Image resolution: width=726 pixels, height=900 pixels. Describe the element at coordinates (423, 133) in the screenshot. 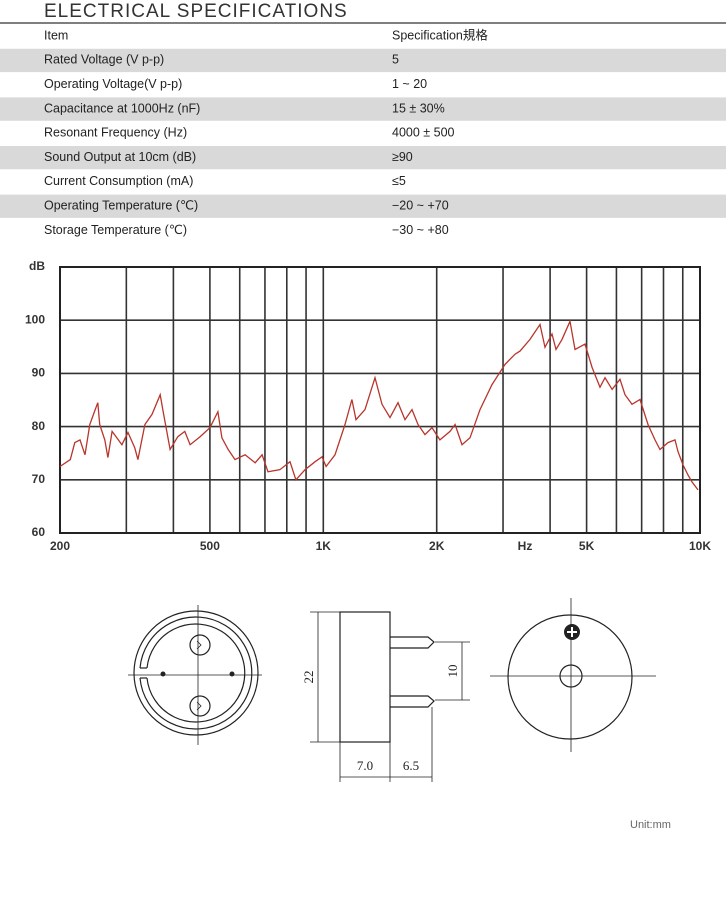

I see `spec-value: 4000 ± 500` at that location.